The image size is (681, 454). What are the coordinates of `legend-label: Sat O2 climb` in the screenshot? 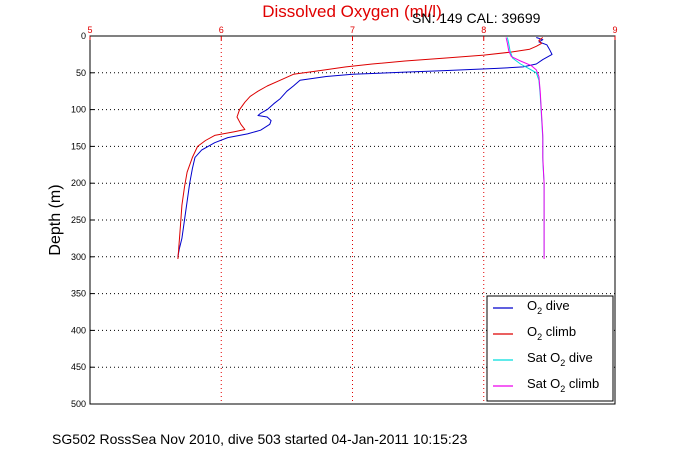 It's located at (563, 385).